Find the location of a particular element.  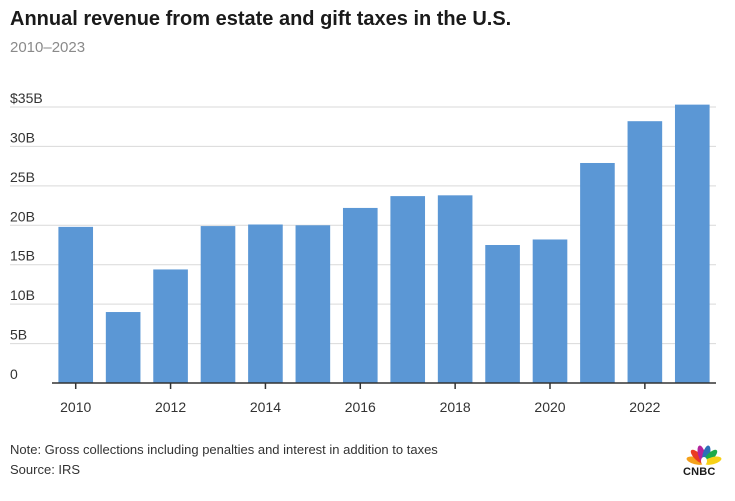

x-axis is located at coordinates (384, 385).